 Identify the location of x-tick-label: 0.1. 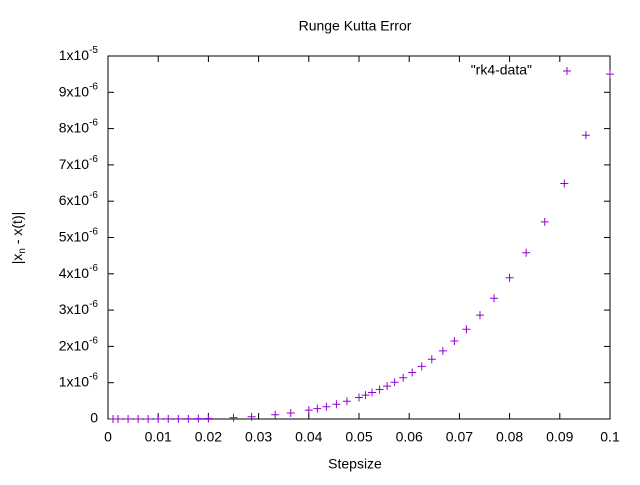
(610, 437).